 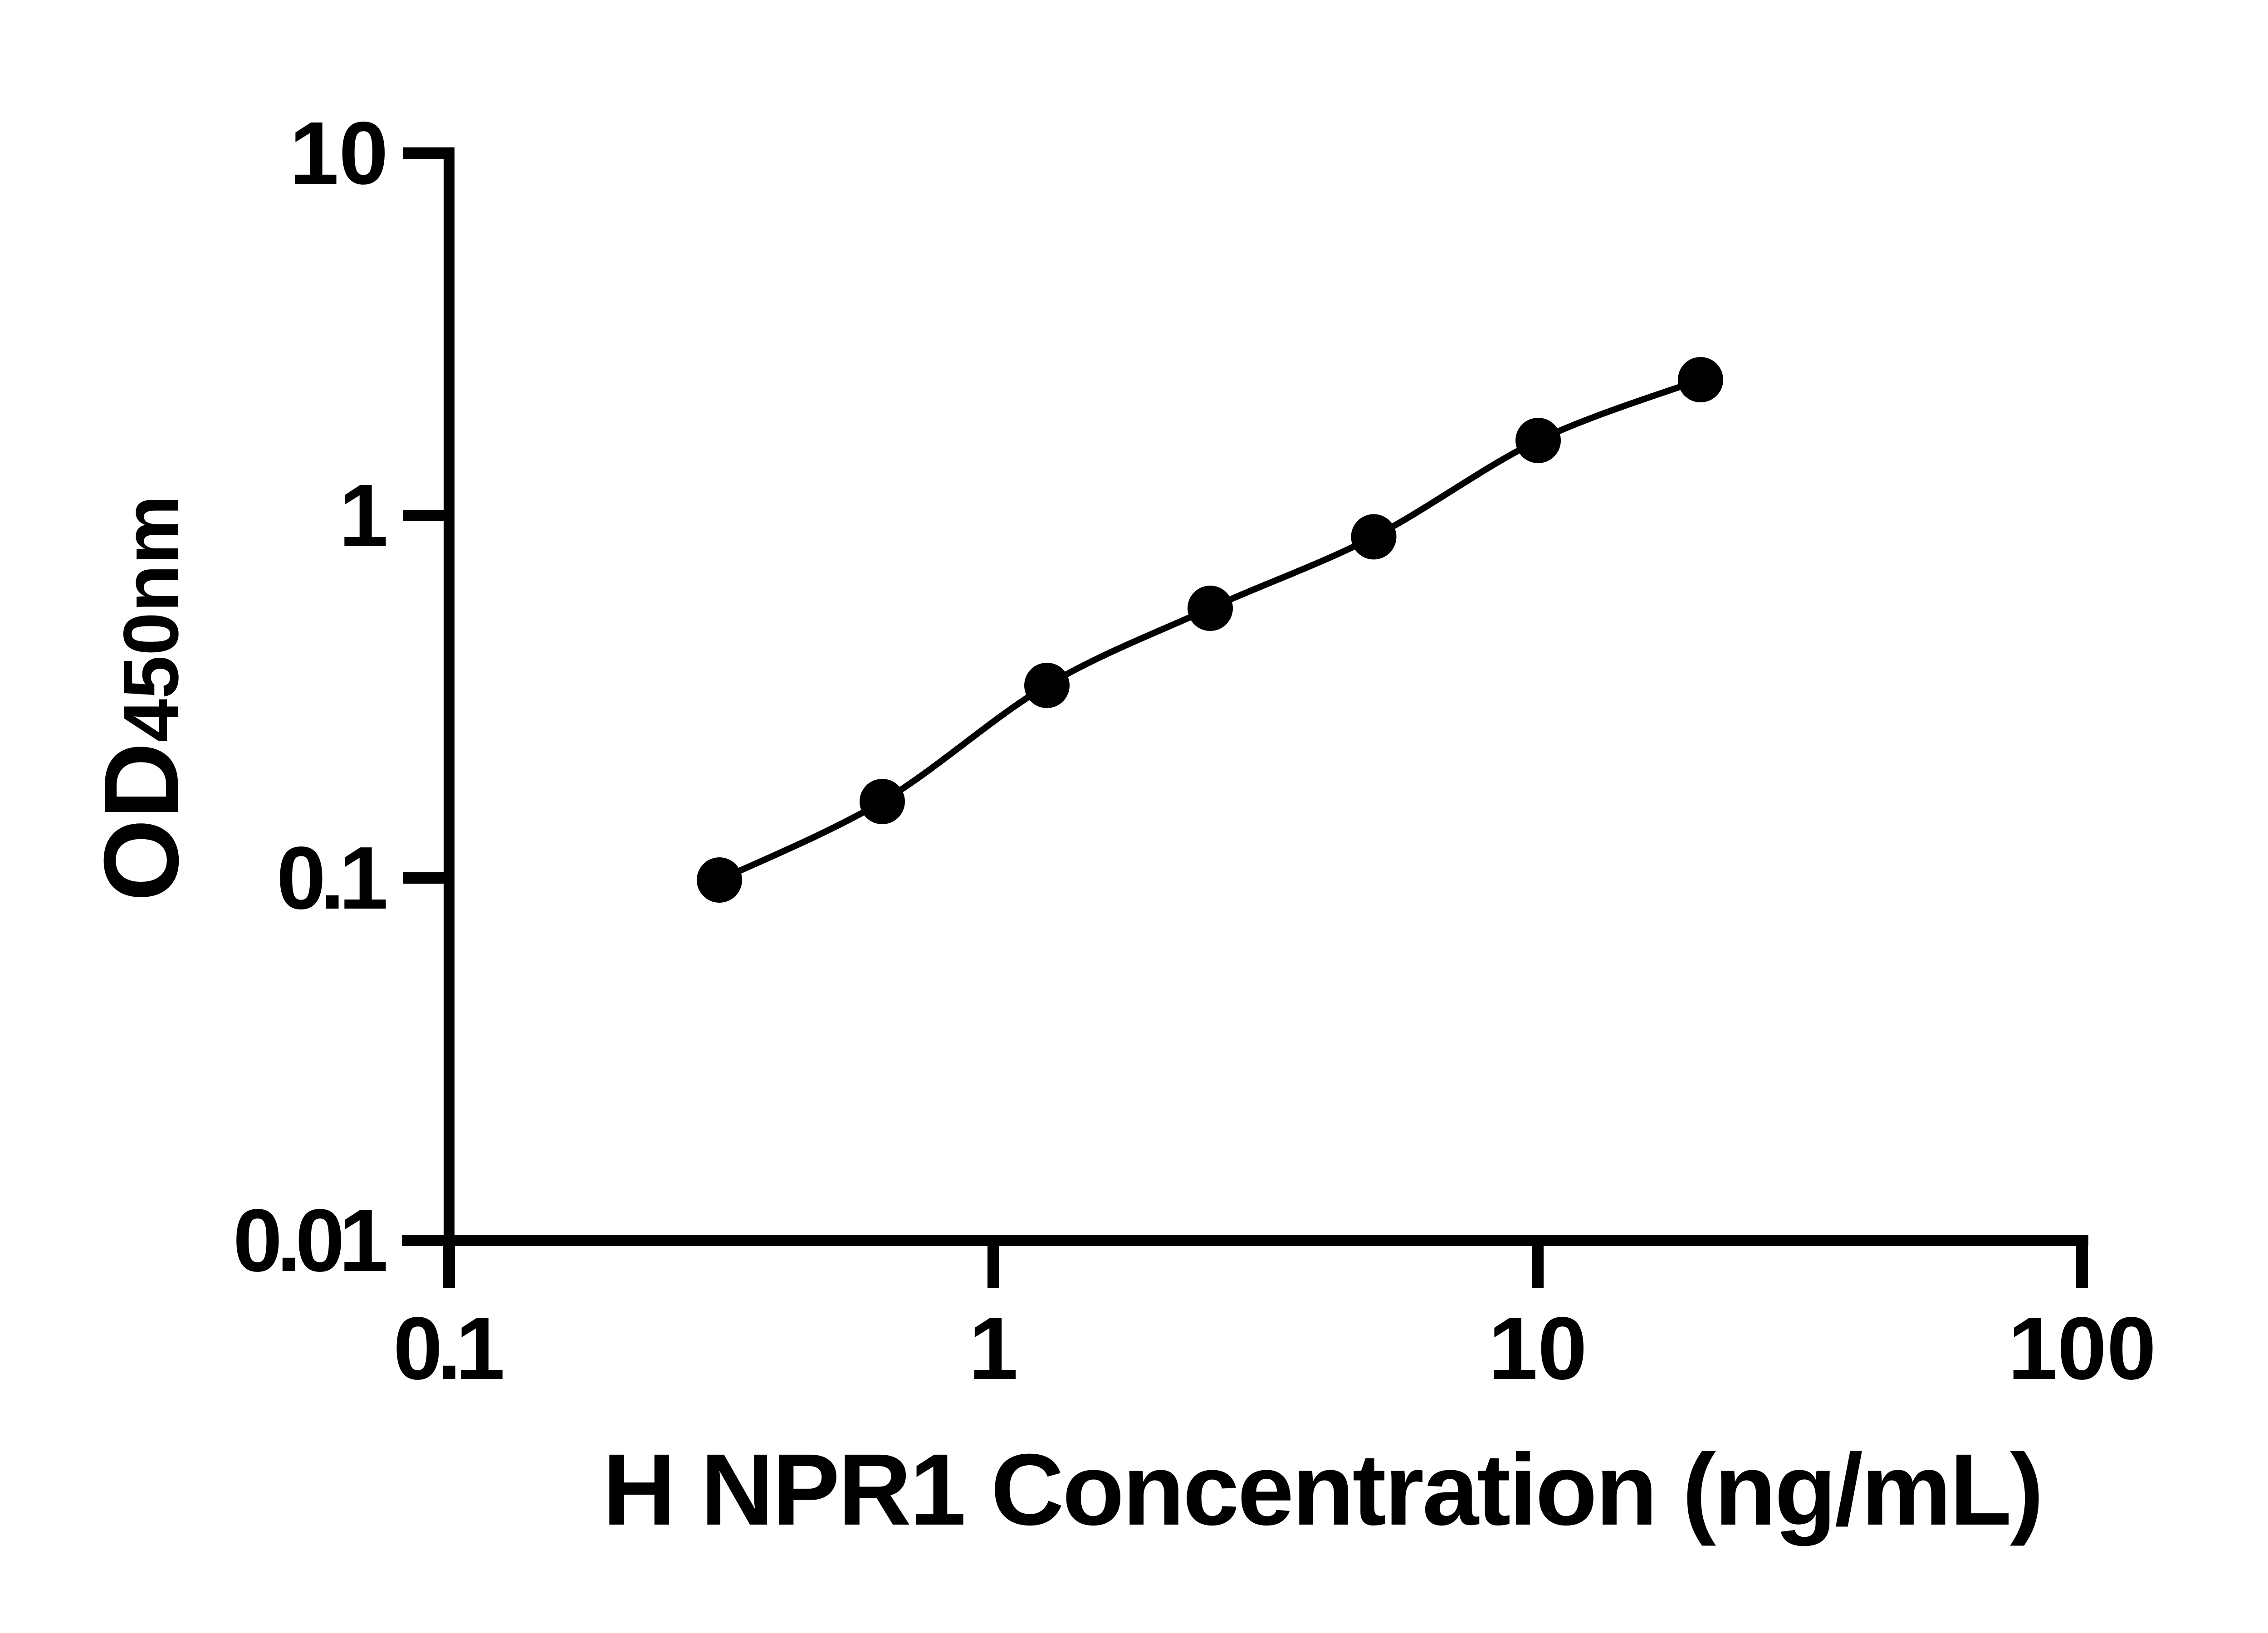 I want to click on svg-text: 100, so click(x=2082, y=1348).